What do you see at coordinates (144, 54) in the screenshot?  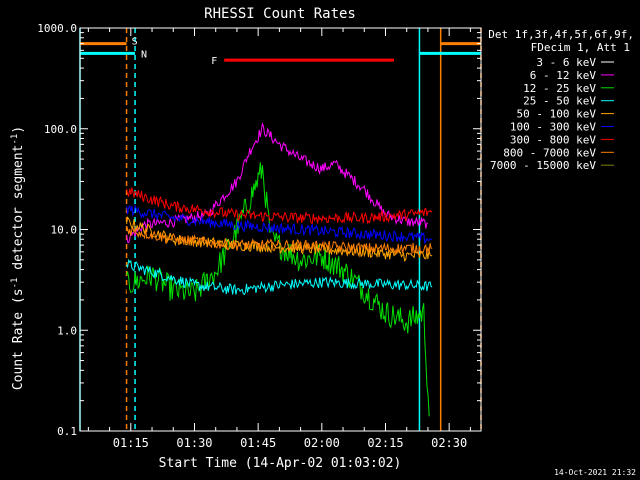 I see `night-label: N` at bounding box center [144, 54].